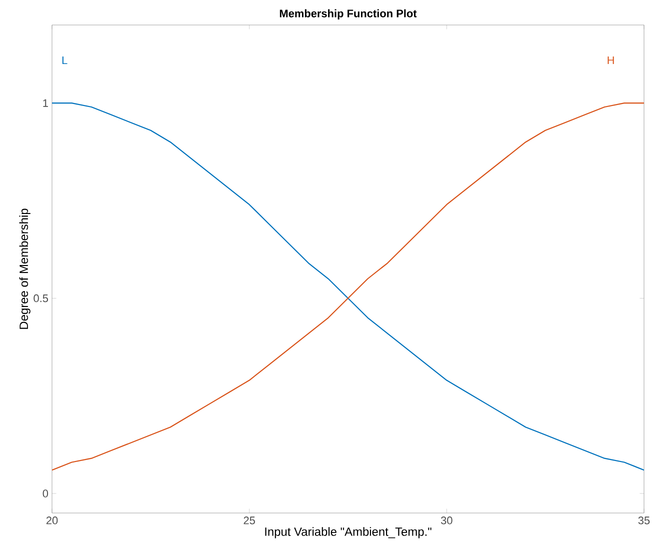 This screenshot has width=654, height=556. What do you see at coordinates (52, 520) in the screenshot?
I see `x-tick-label: 20` at bounding box center [52, 520].